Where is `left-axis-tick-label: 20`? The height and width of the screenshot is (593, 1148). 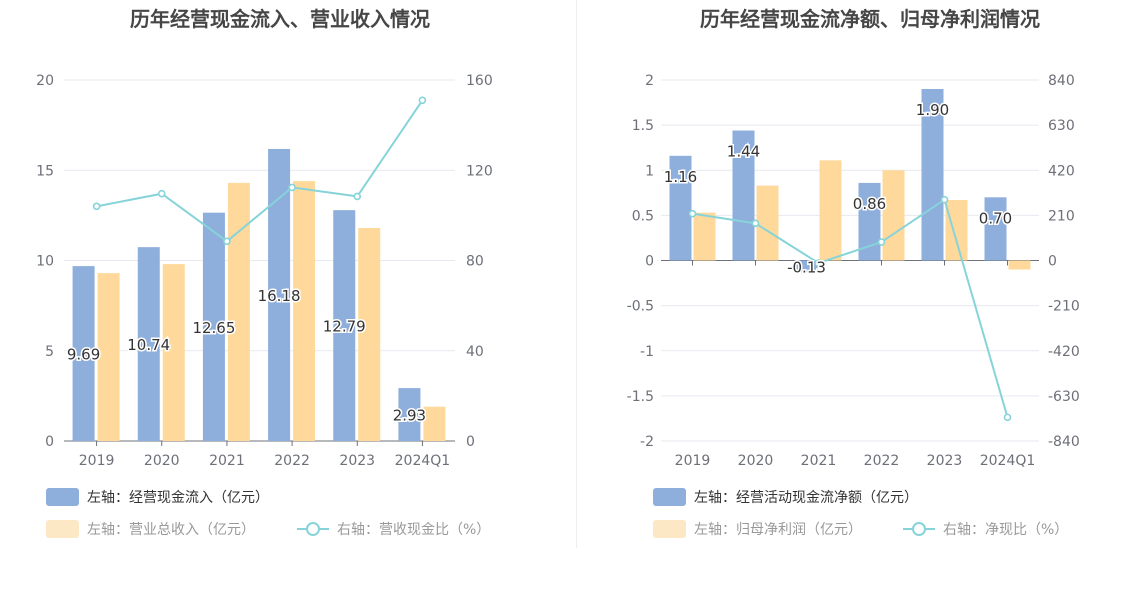 left-axis-tick-label: 20 is located at coordinates (45, 81).